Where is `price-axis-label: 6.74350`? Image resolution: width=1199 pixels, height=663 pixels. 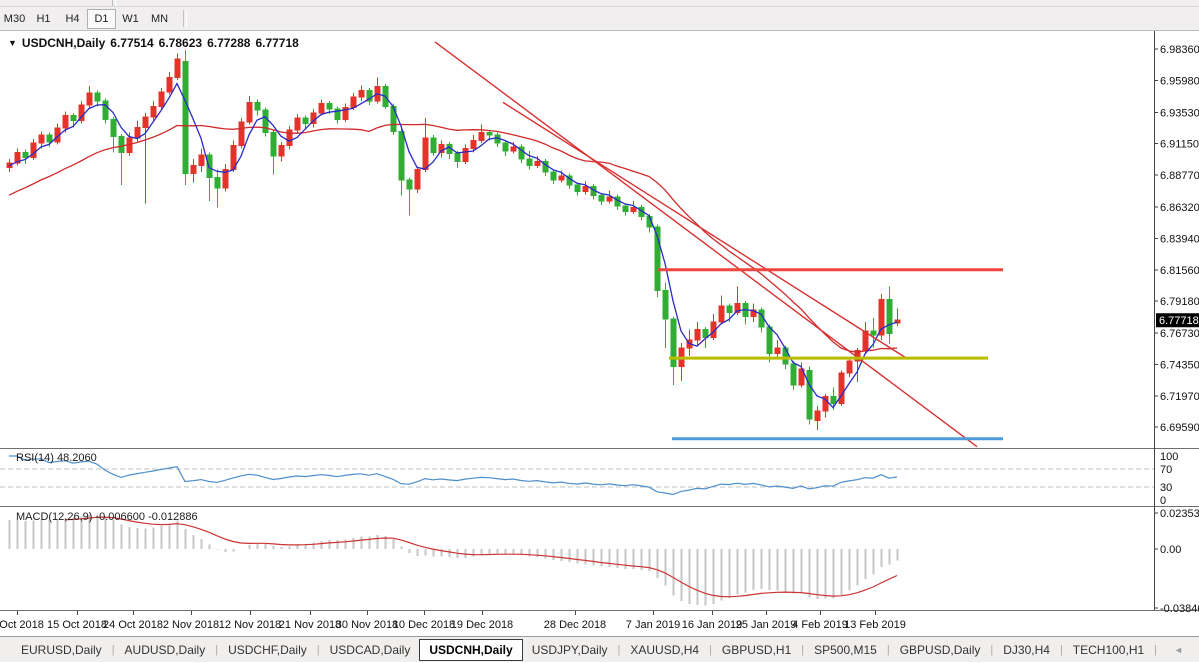
price-axis-label: 6.74350 is located at coordinates (1179, 366).